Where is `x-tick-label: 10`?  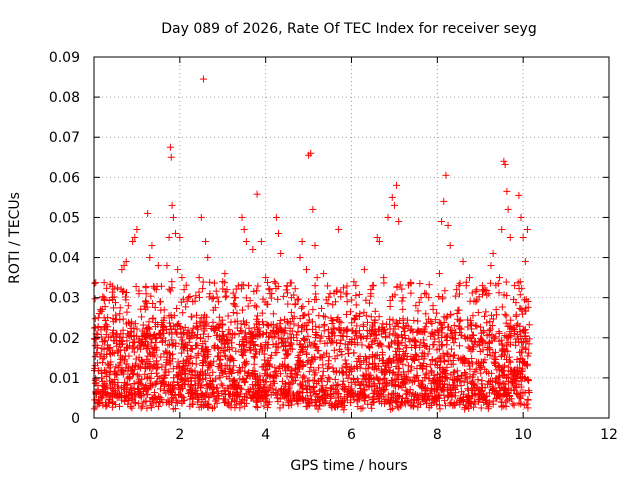 x-tick-label: 10 is located at coordinates (523, 435).